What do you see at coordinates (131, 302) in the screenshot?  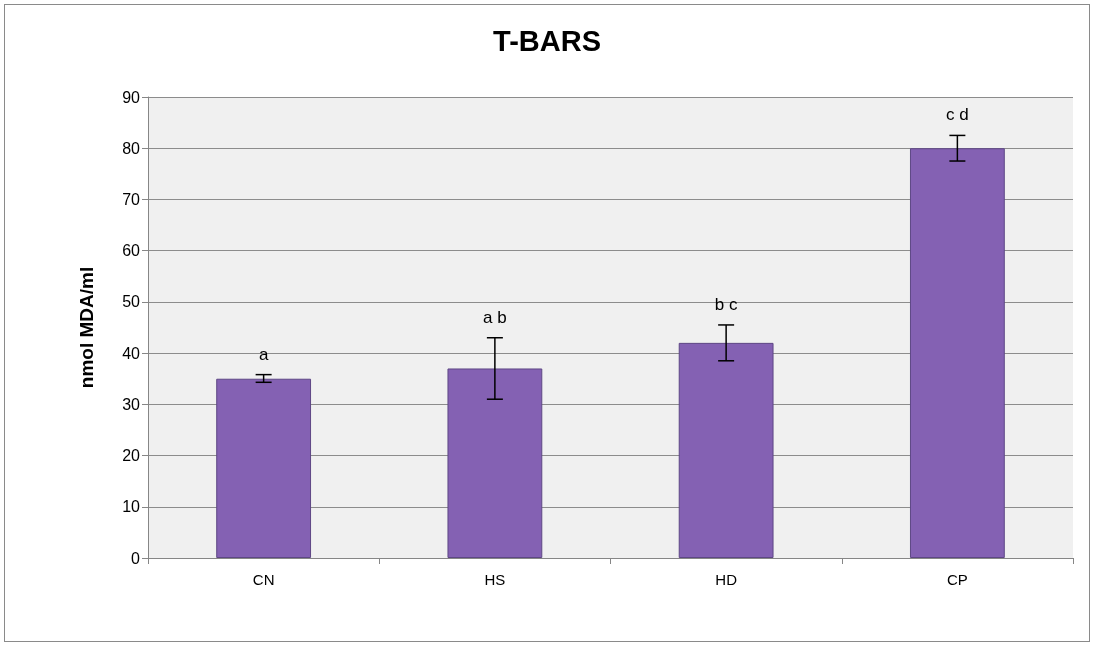 I see `y-tick-label: 50` at bounding box center [131, 302].